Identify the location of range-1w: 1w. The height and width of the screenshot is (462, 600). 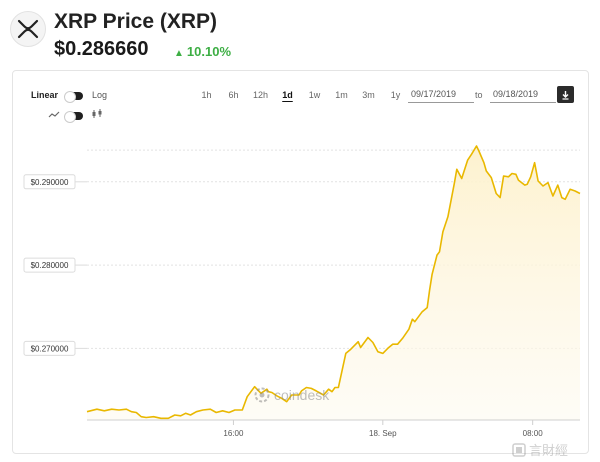
(314, 95).